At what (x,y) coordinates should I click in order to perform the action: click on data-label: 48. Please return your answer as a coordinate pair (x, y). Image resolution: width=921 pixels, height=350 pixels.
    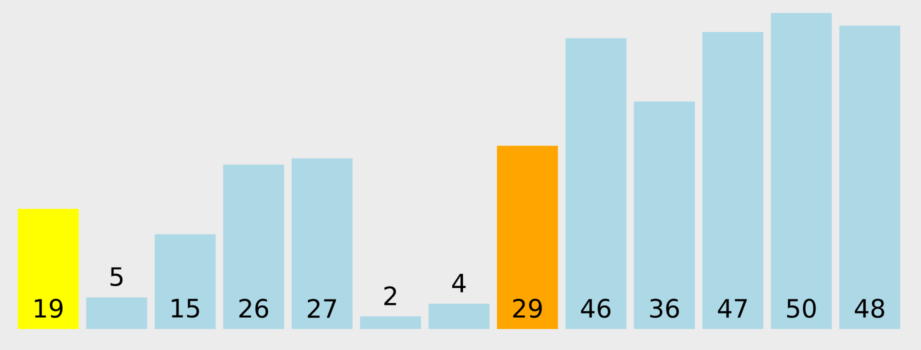
    Looking at the image, I should click on (869, 308).